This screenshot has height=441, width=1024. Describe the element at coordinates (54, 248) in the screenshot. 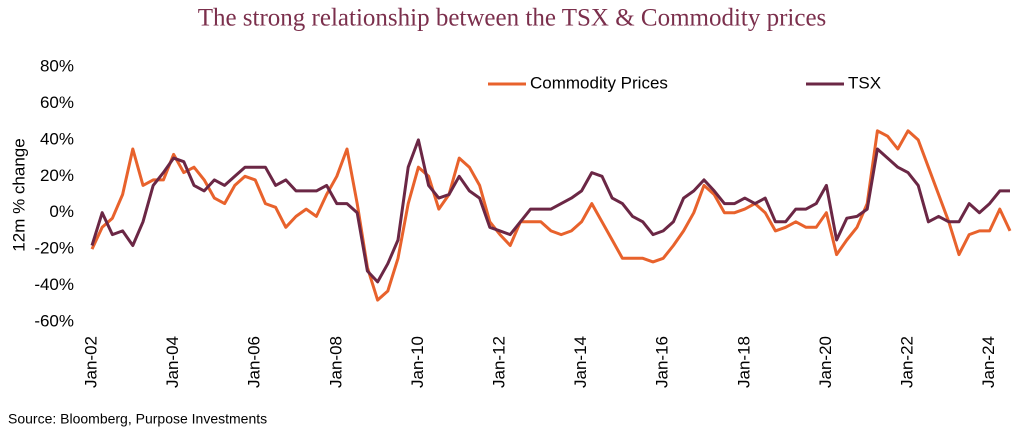

I see `y-tick-label: -20%` at that location.